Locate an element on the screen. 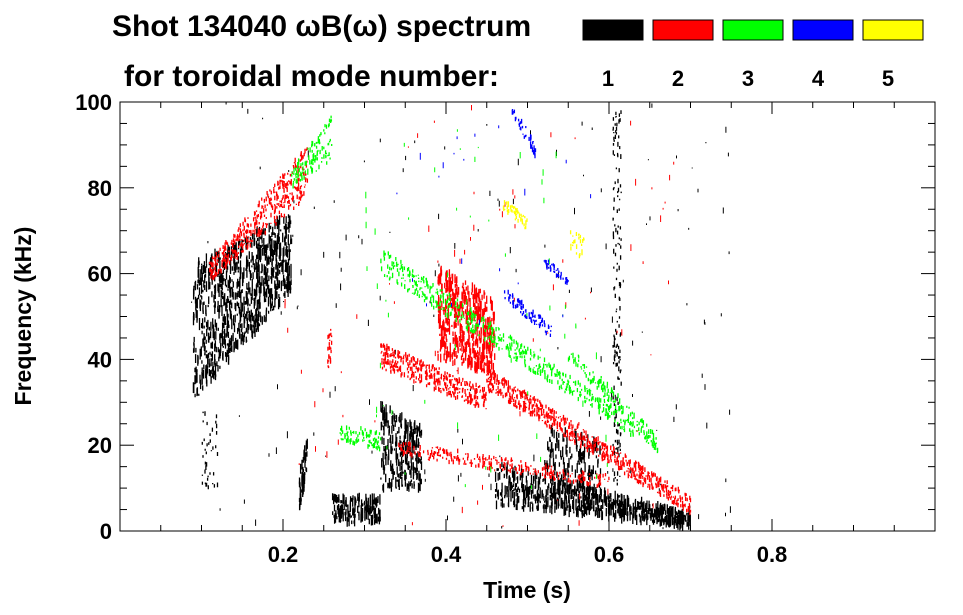 The height and width of the screenshot is (615, 963). legend-label-4: 4 is located at coordinates (818, 78).